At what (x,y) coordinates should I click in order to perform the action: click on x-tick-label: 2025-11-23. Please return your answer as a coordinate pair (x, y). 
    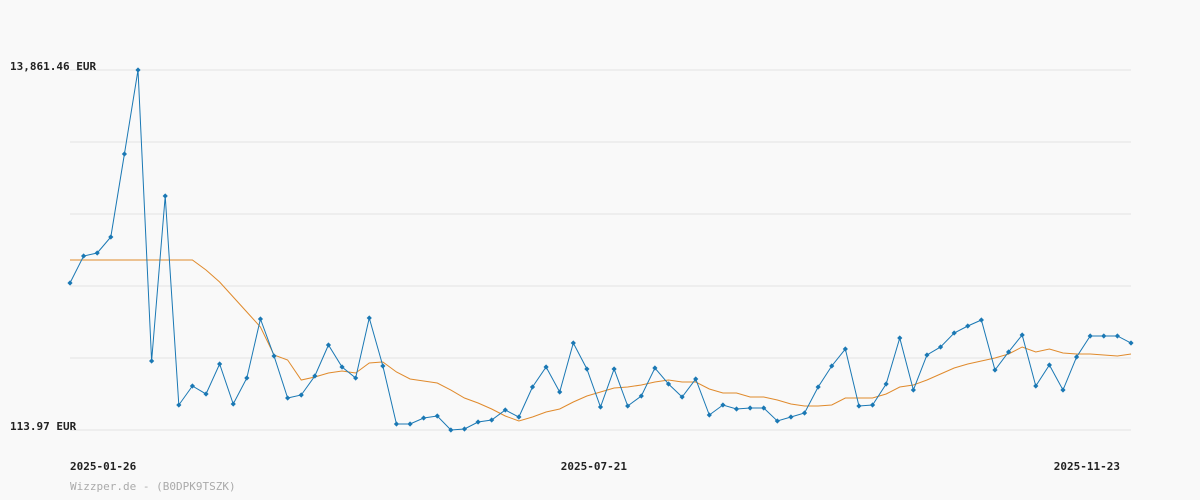
    Looking at the image, I should click on (1087, 466).